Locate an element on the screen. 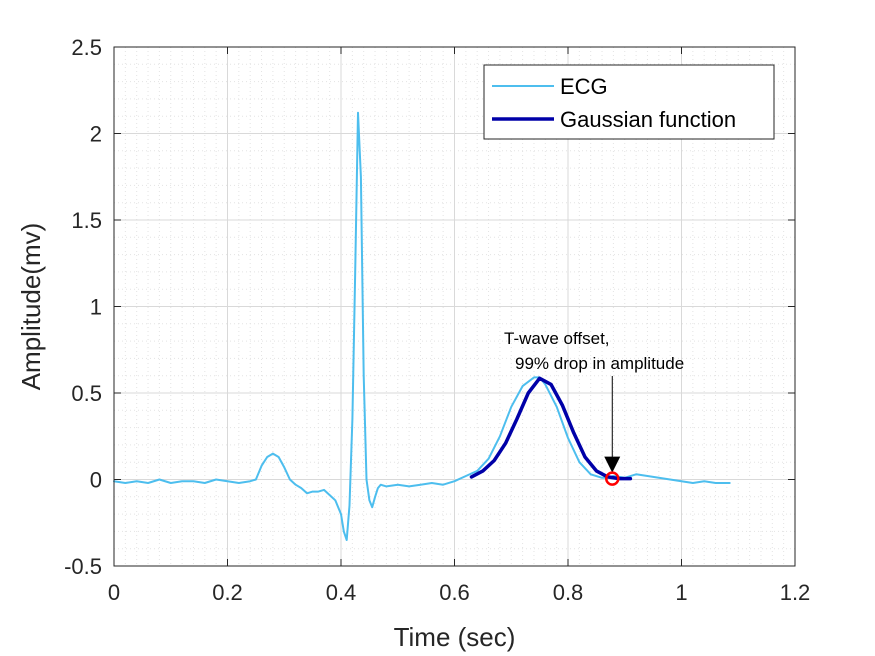 The image size is (875, 656). legend-label-ecg: ECG is located at coordinates (584, 86).